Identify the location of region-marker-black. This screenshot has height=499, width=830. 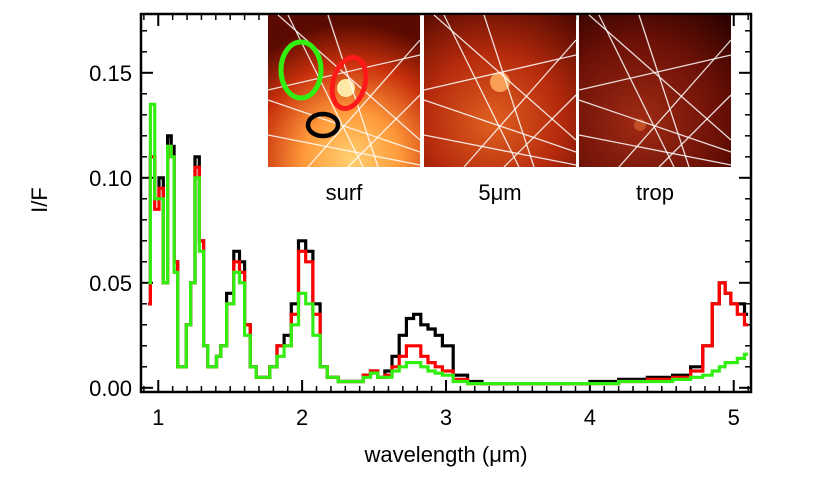
(323, 125).